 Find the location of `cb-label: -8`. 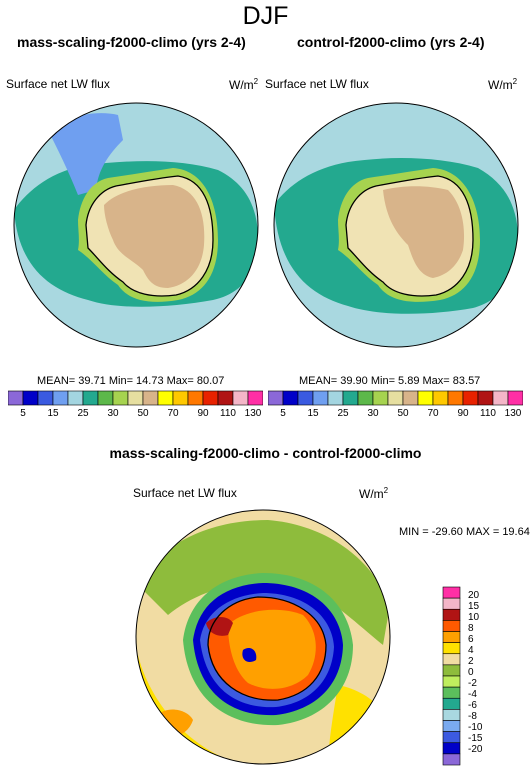

cb-label: -8 is located at coordinates (472, 716).